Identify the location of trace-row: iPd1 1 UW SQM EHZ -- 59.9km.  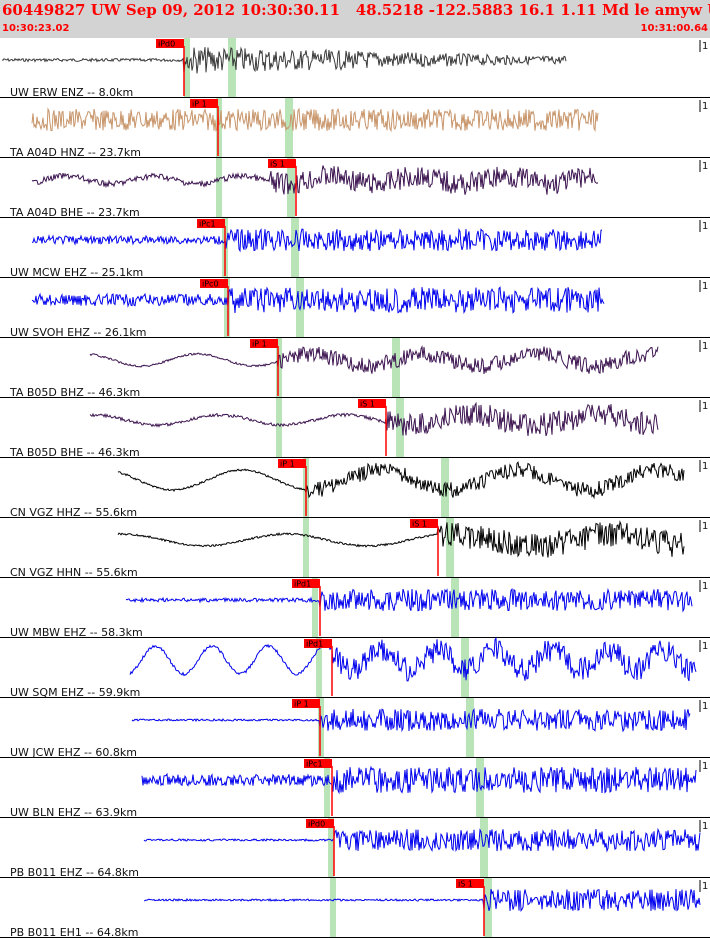
(355, 667).